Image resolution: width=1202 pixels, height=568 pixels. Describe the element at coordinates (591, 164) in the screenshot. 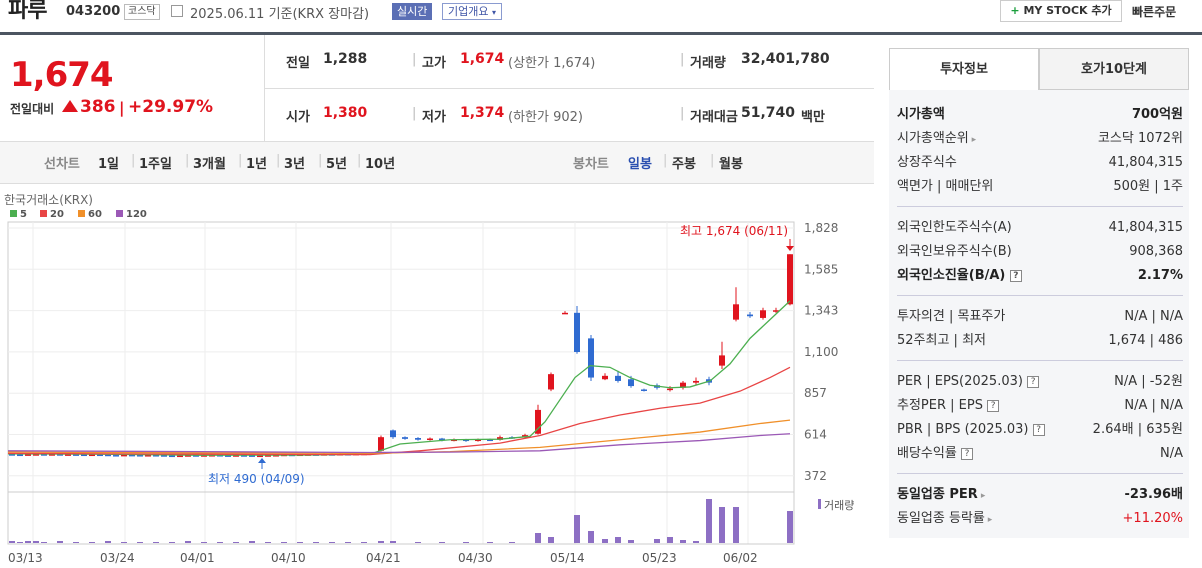

I see `tab-candle-chart: 봉차트` at that location.